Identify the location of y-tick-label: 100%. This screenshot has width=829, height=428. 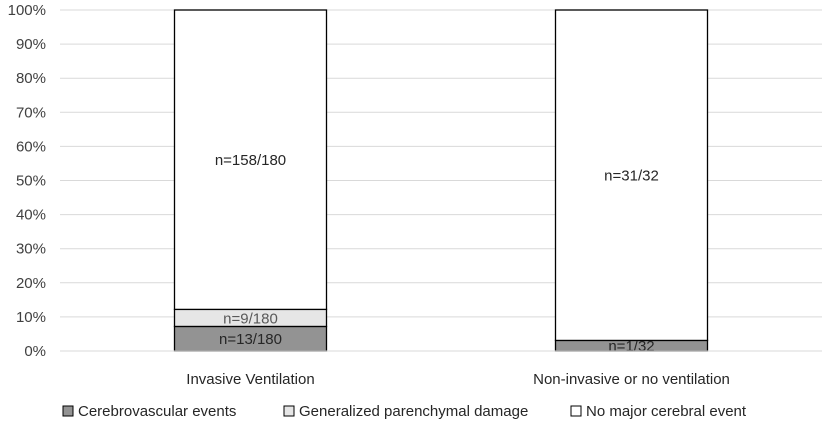
(27, 10).